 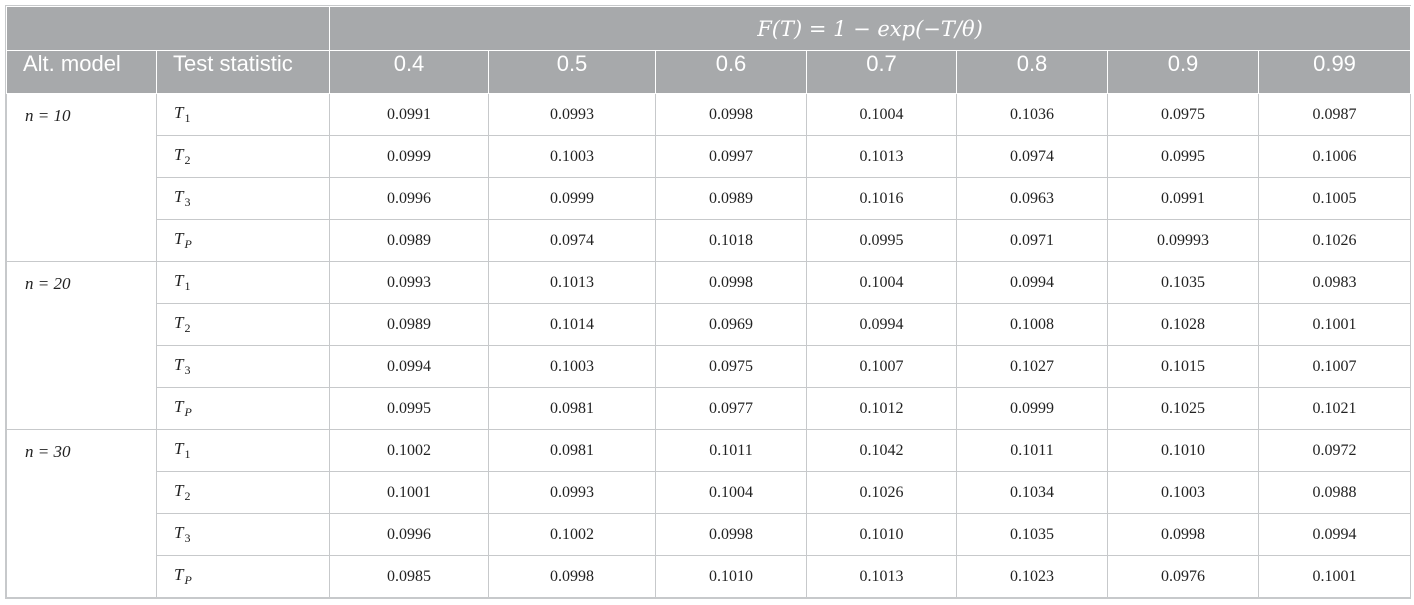 What do you see at coordinates (1334, 282) in the screenshot?
I see `value-cell: 0.0983` at bounding box center [1334, 282].